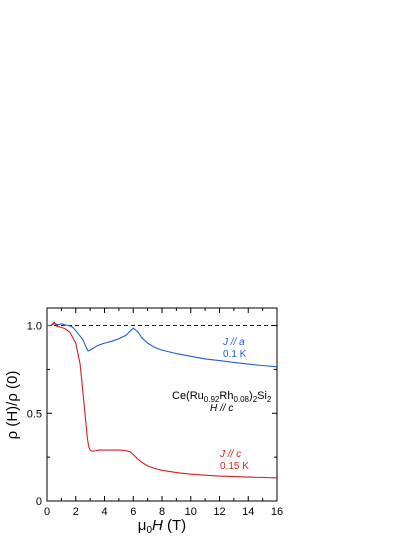 This screenshot has height=537, width=415. Describe the element at coordinates (230, 454) in the screenshot. I see `red-series-label-line1: J // c` at that location.